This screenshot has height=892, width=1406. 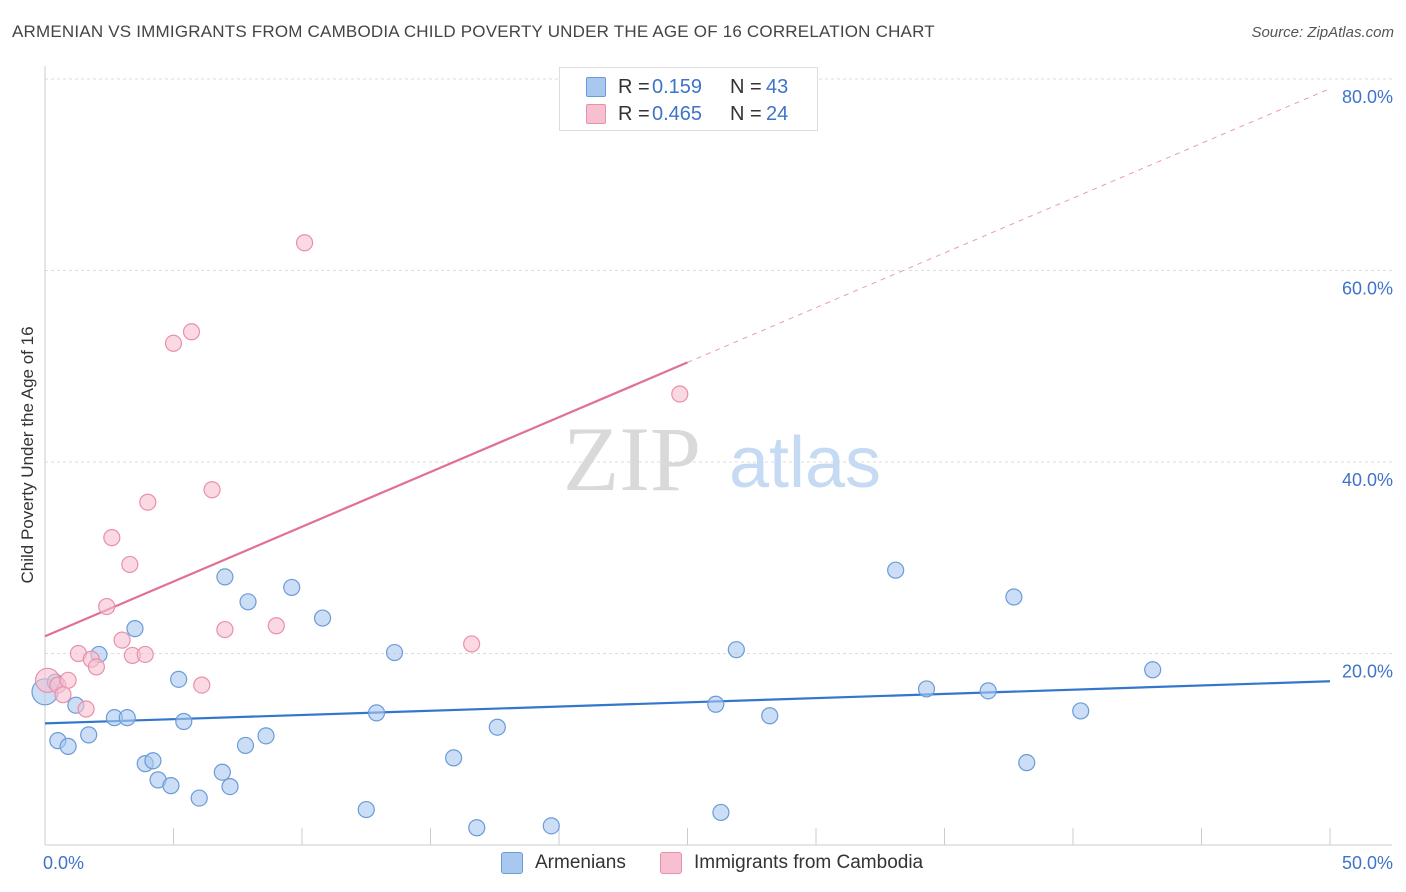 What do you see at coordinates (1322, 32) in the screenshot?
I see `source-label: Source: ZipAtlas.com` at bounding box center [1322, 32].